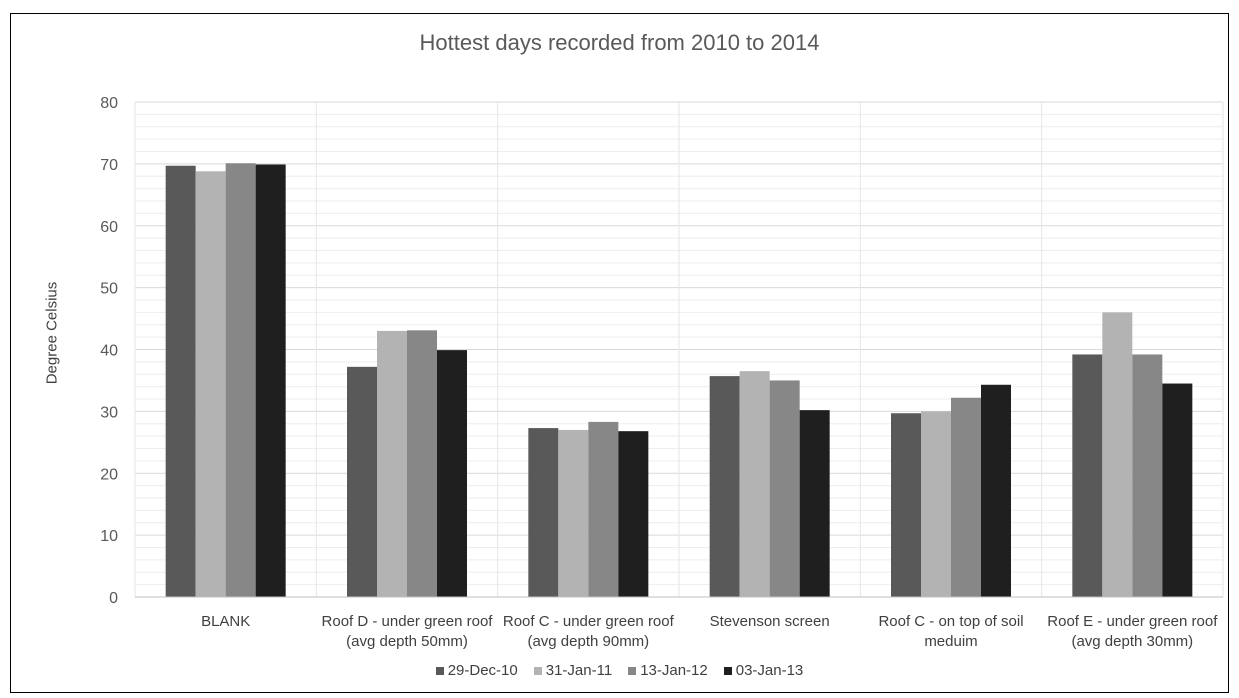 The image size is (1239, 698). I want to click on legend-label: 03-Jan-13, so click(769, 670).